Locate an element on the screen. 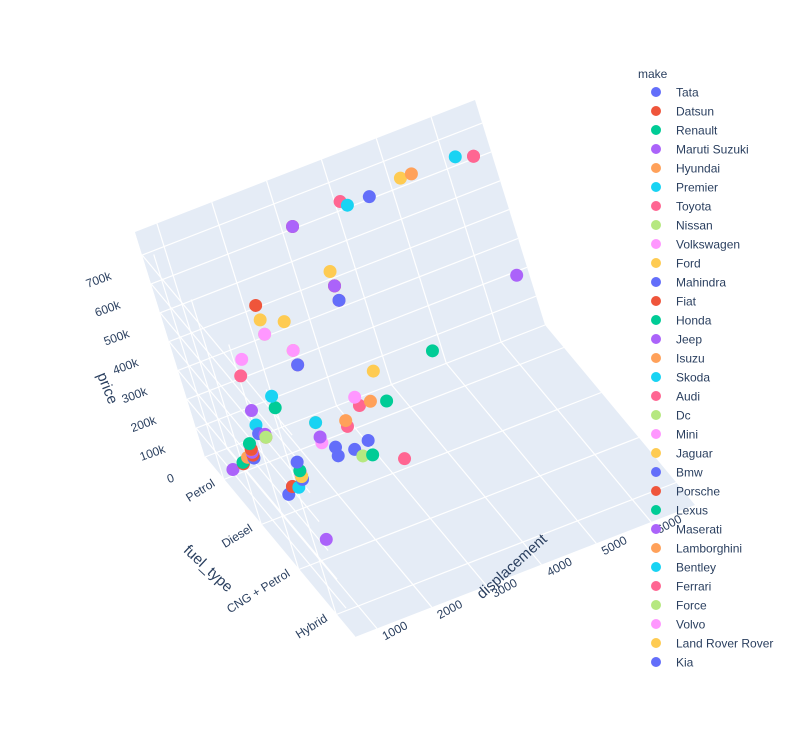 The height and width of the screenshot is (750, 800). legend-label: Ferrari is located at coordinates (693, 587).